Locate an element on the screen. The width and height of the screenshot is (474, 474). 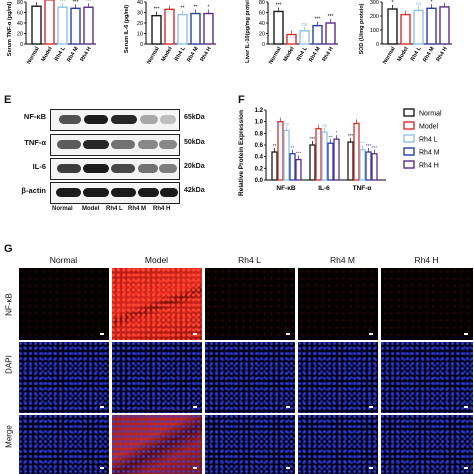
y-axis-label: Relative Protein Expression is located at coordinates (241, 153).